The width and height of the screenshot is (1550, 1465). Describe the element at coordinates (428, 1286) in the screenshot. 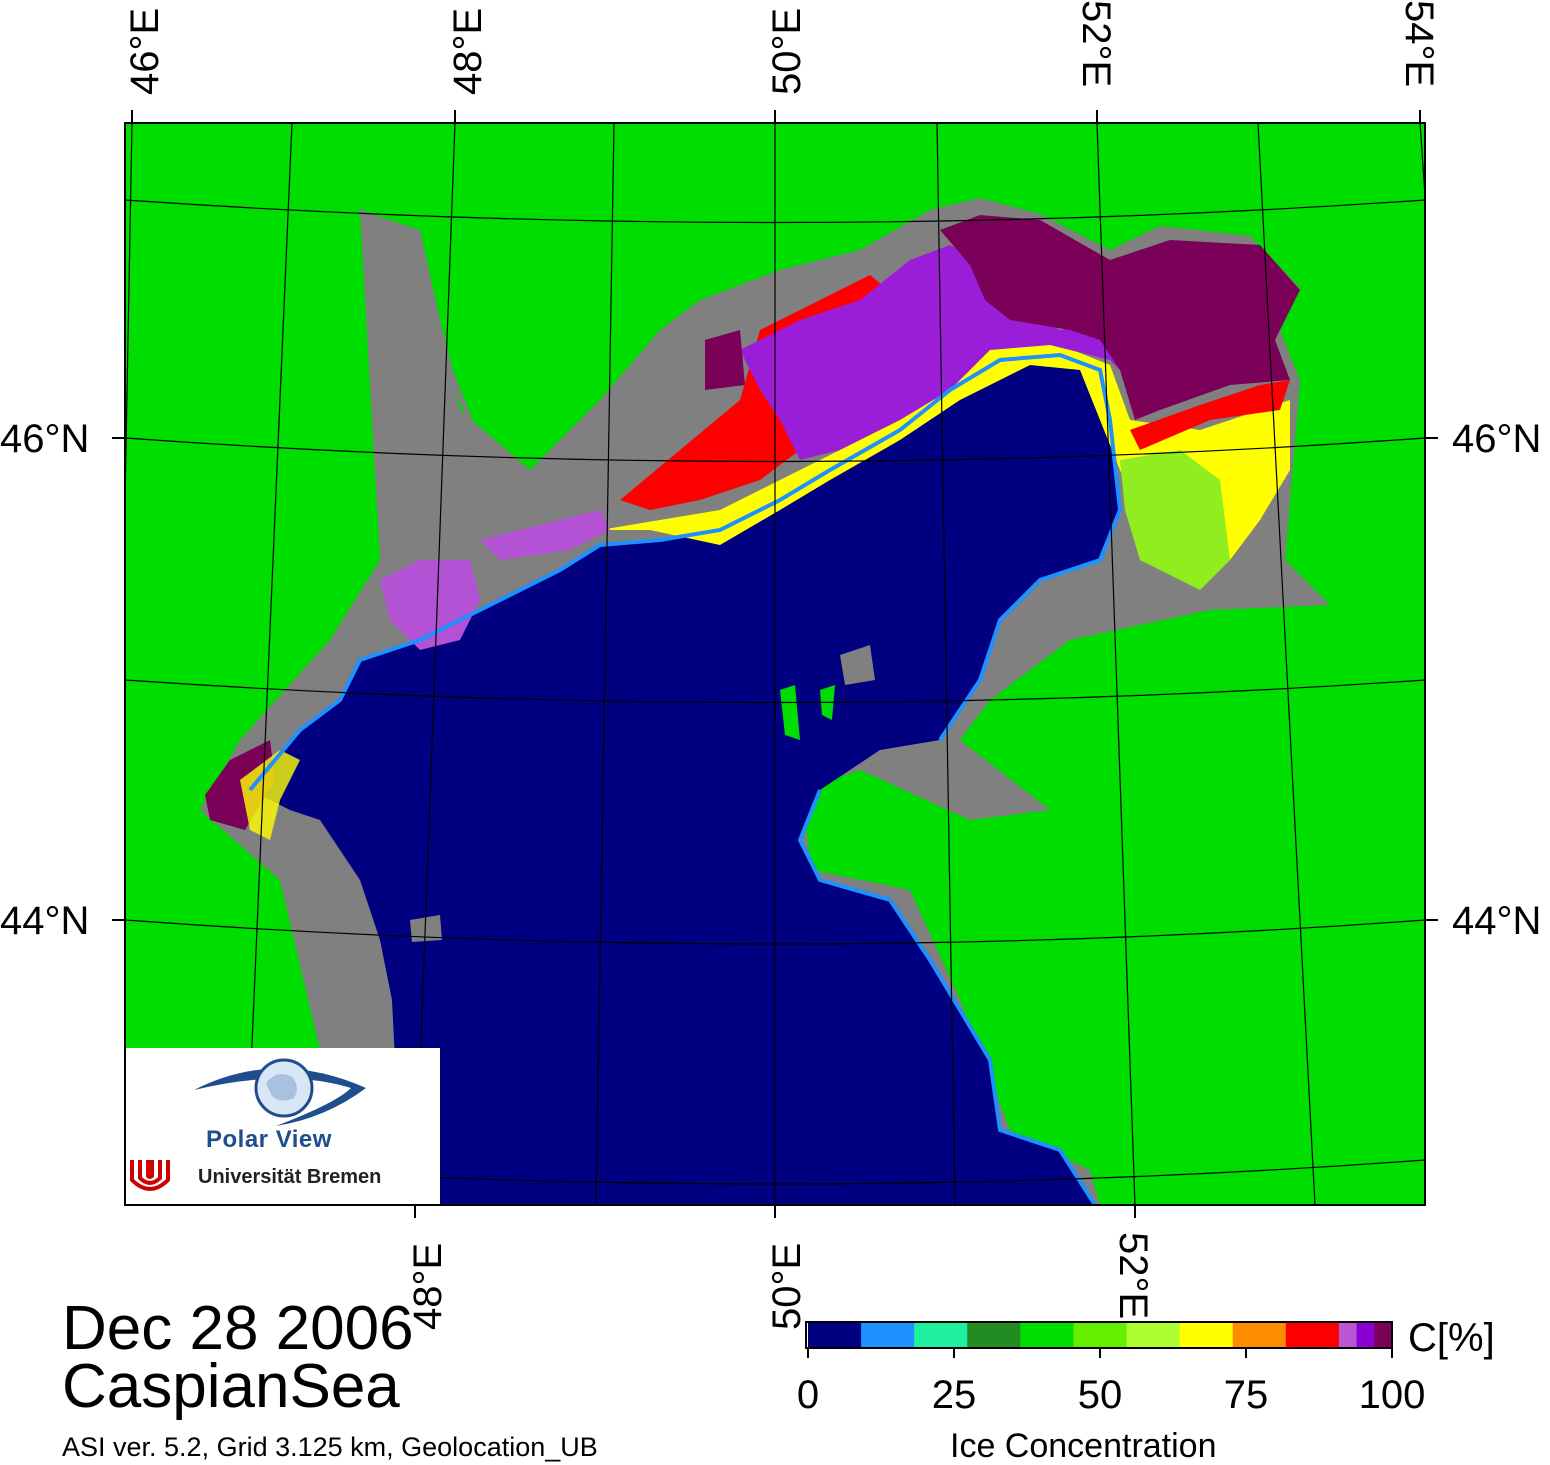

I see `bottom-lon-label-48e: 48°E` at that location.